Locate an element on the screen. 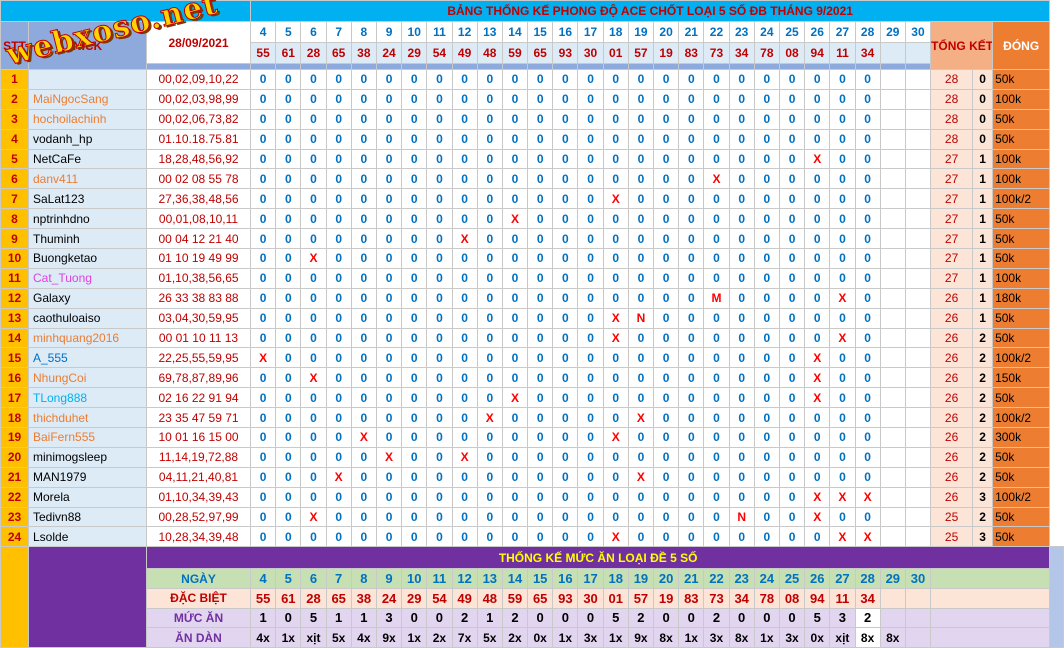  row-stt: 3 is located at coordinates (14, 119).